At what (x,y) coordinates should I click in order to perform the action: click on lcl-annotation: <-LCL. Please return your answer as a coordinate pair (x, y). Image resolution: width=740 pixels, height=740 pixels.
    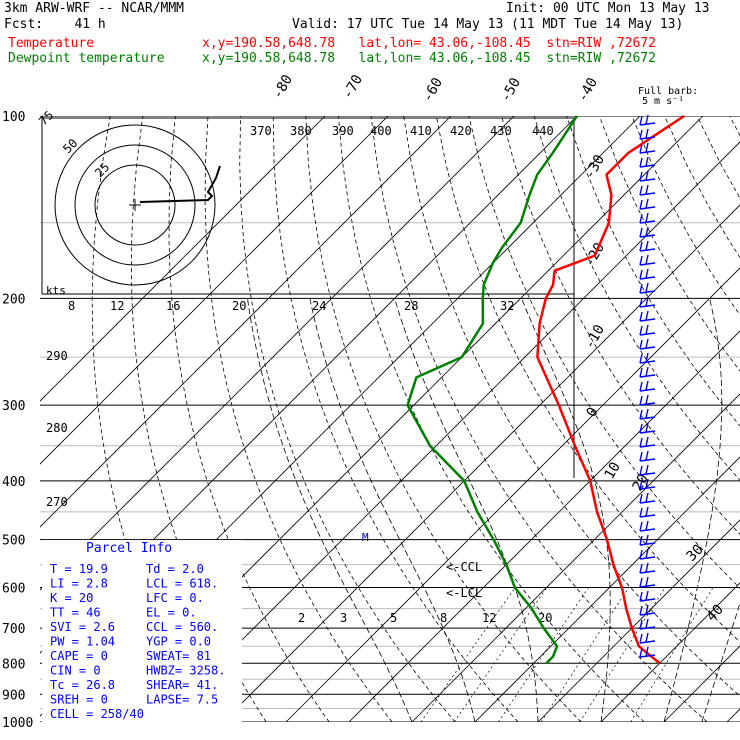
    Looking at the image, I should click on (464, 593).